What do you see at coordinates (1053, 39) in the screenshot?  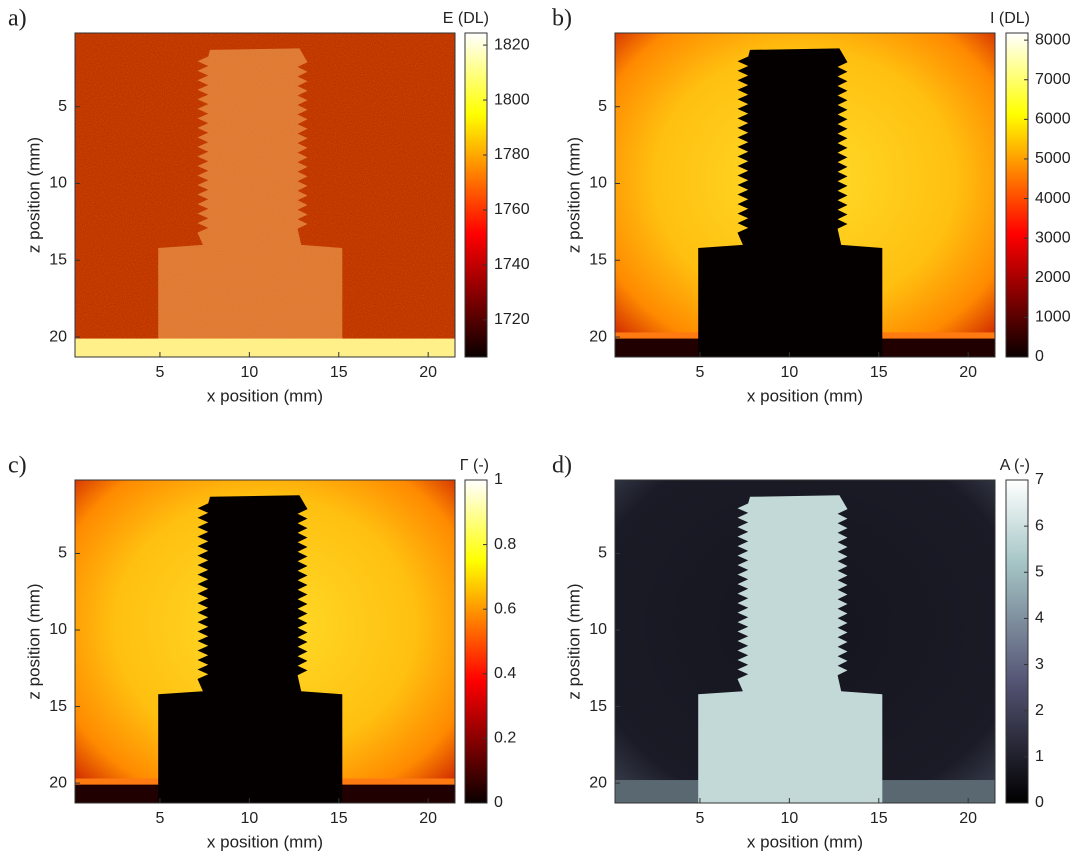 I see `colorbar-tick-label: 8000` at bounding box center [1053, 39].